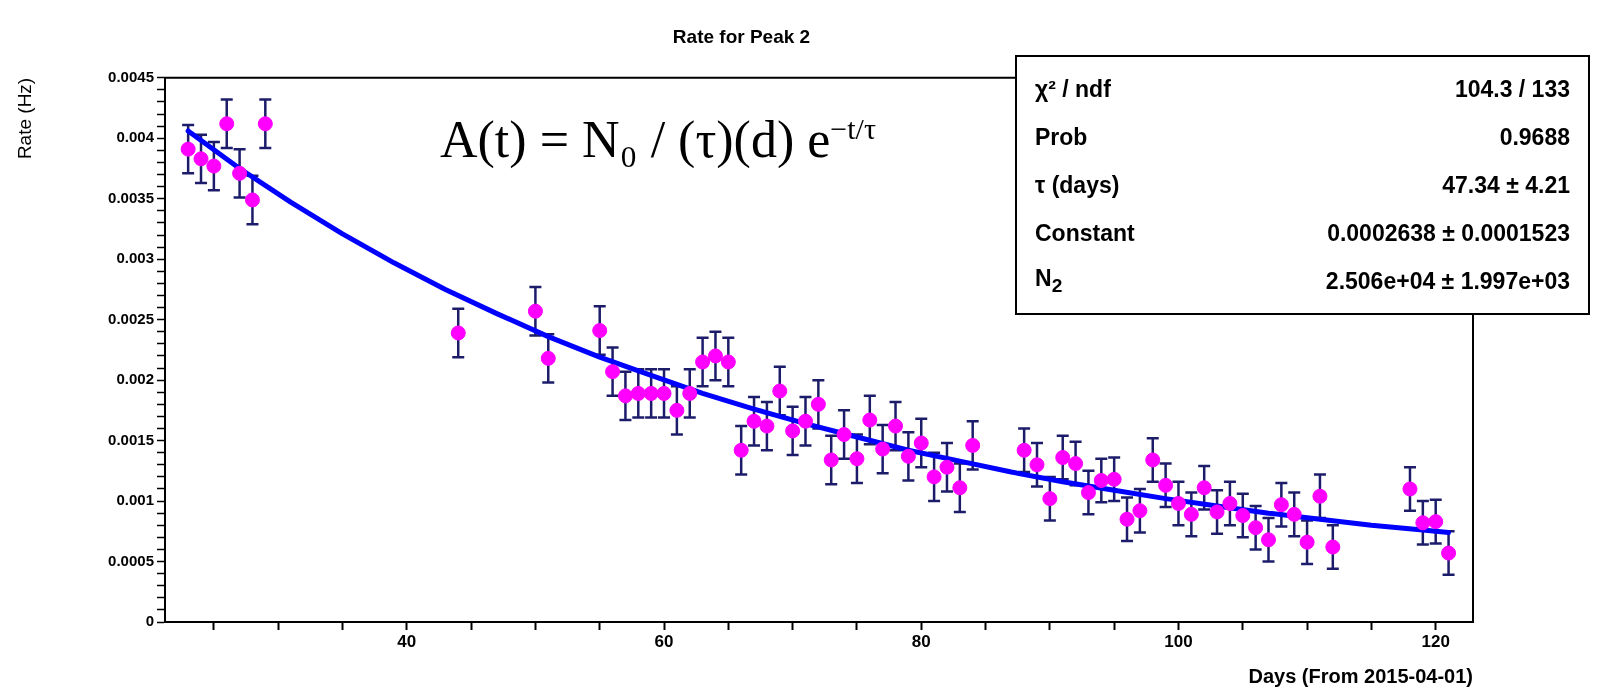 This screenshot has height=691, width=1608. Describe the element at coordinates (135, 379) in the screenshot. I see `y-tick-label: 0.002` at that location.